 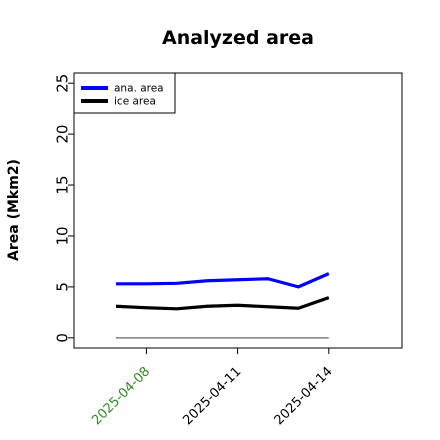 What do you see at coordinates (63, 287) in the screenshot?
I see `y-tick-label: 5` at bounding box center [63, 287].